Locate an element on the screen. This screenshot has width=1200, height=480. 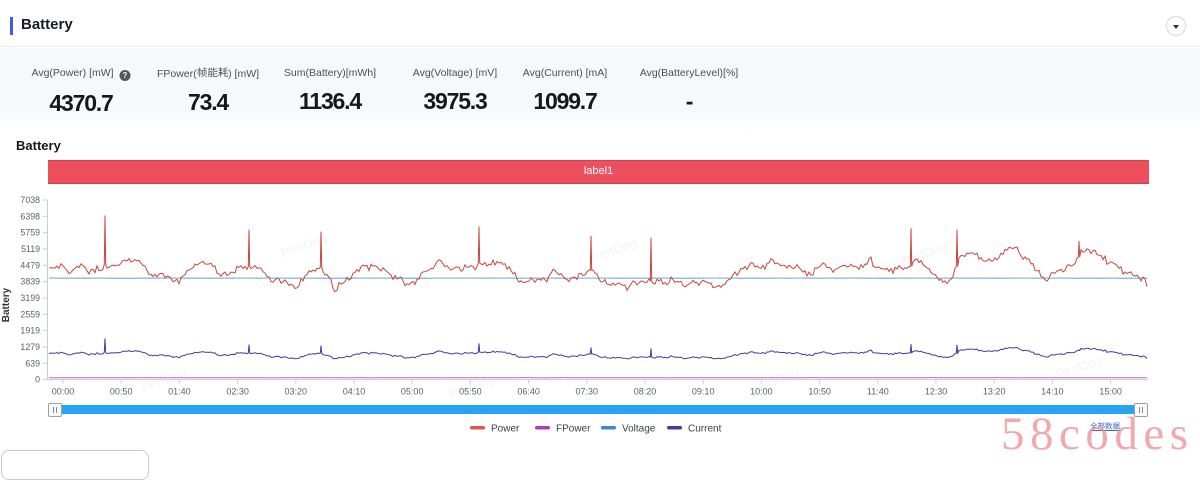
svg-text: 7038 is located at coordinates (30, 200).